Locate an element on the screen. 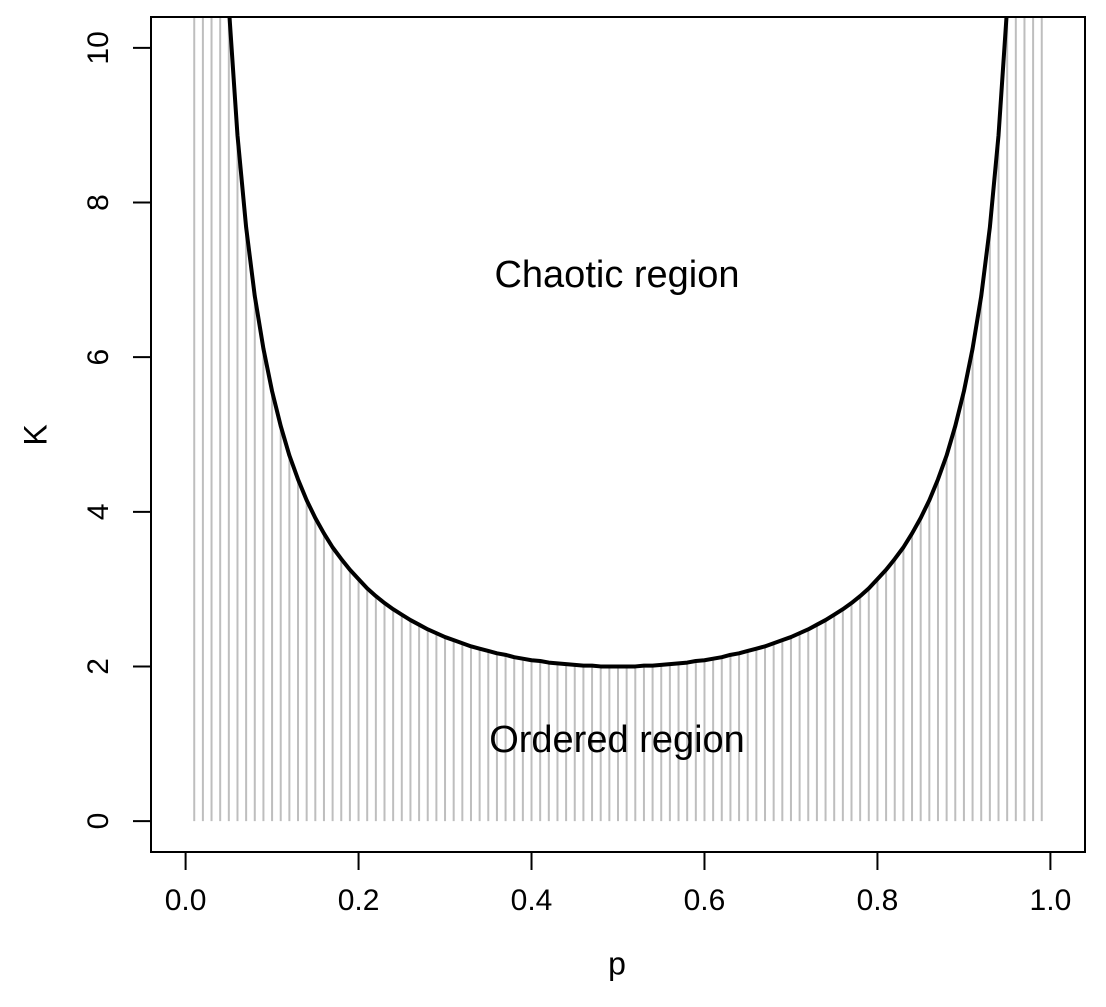  y-tick-label: 10 is located at coordinates (98, 47).